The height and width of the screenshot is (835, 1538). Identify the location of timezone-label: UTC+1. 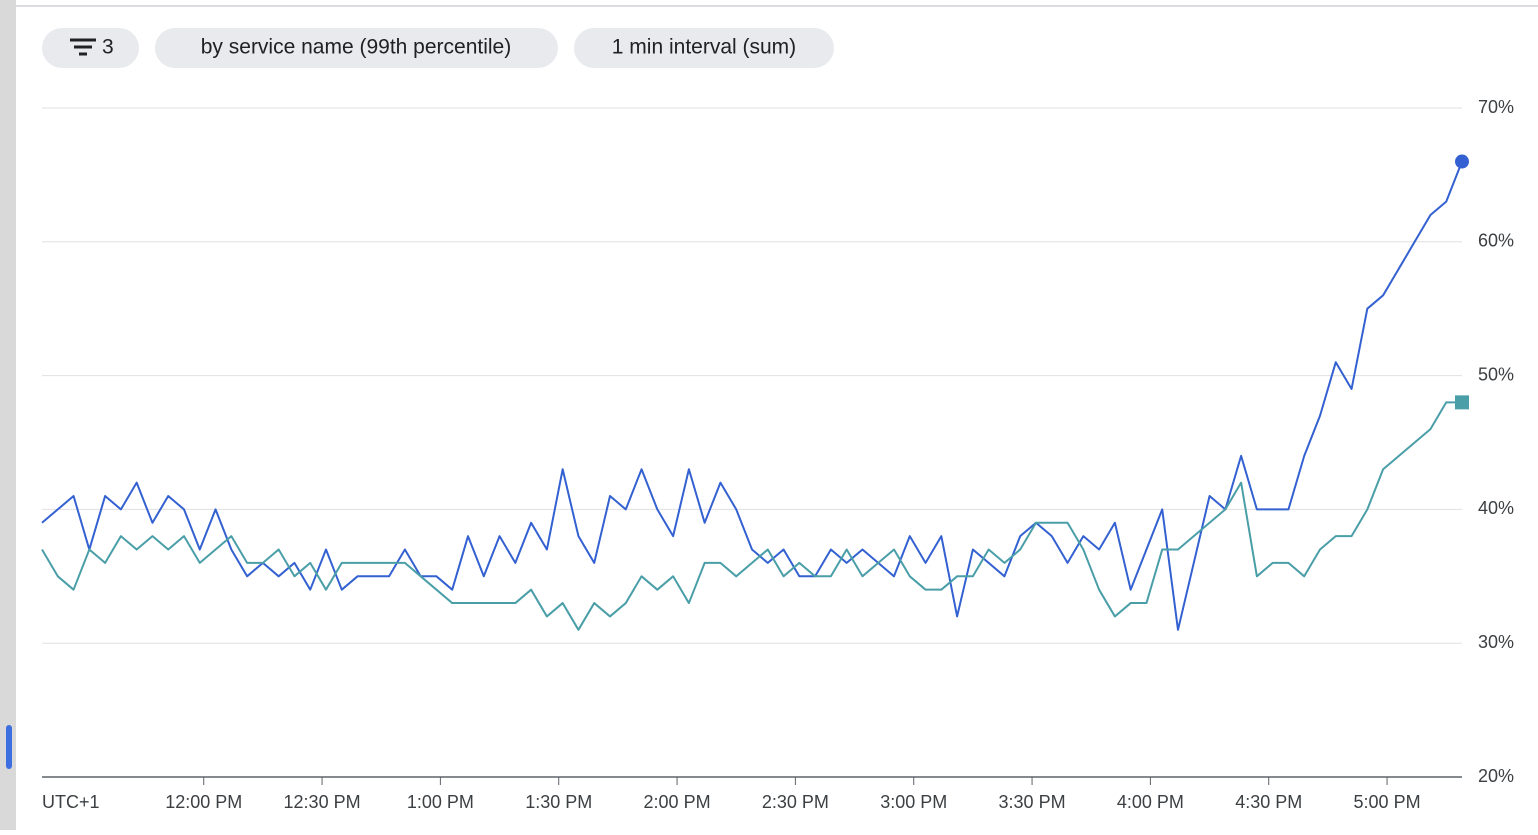
(71, 802).